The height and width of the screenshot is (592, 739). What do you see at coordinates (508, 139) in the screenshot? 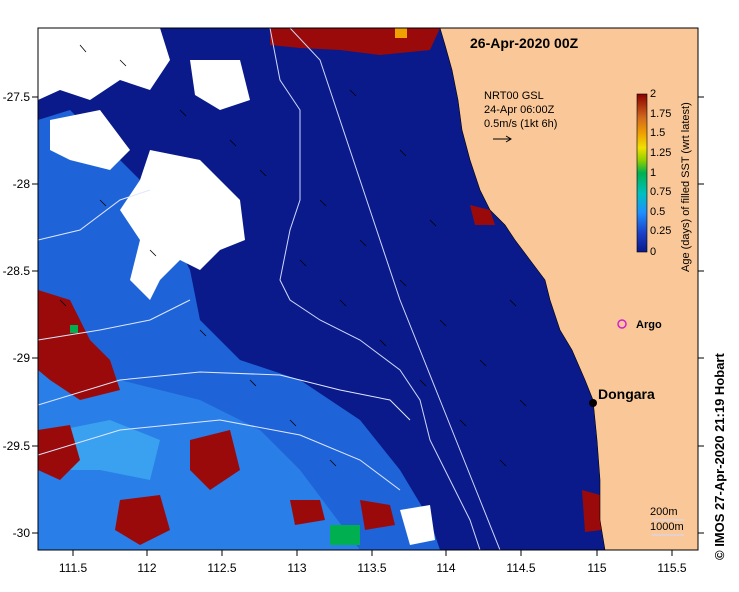
I see `arrow-head-icon` at bounding box center [508, 139].